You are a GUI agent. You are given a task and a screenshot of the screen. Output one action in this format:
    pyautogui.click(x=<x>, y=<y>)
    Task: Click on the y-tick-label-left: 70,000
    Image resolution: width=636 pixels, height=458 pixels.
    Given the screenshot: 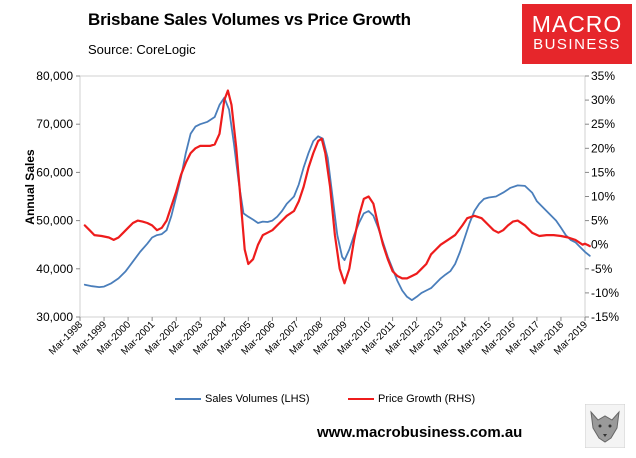 What is the action you would take?
    pyautogui.click(x=54, y=124)
    